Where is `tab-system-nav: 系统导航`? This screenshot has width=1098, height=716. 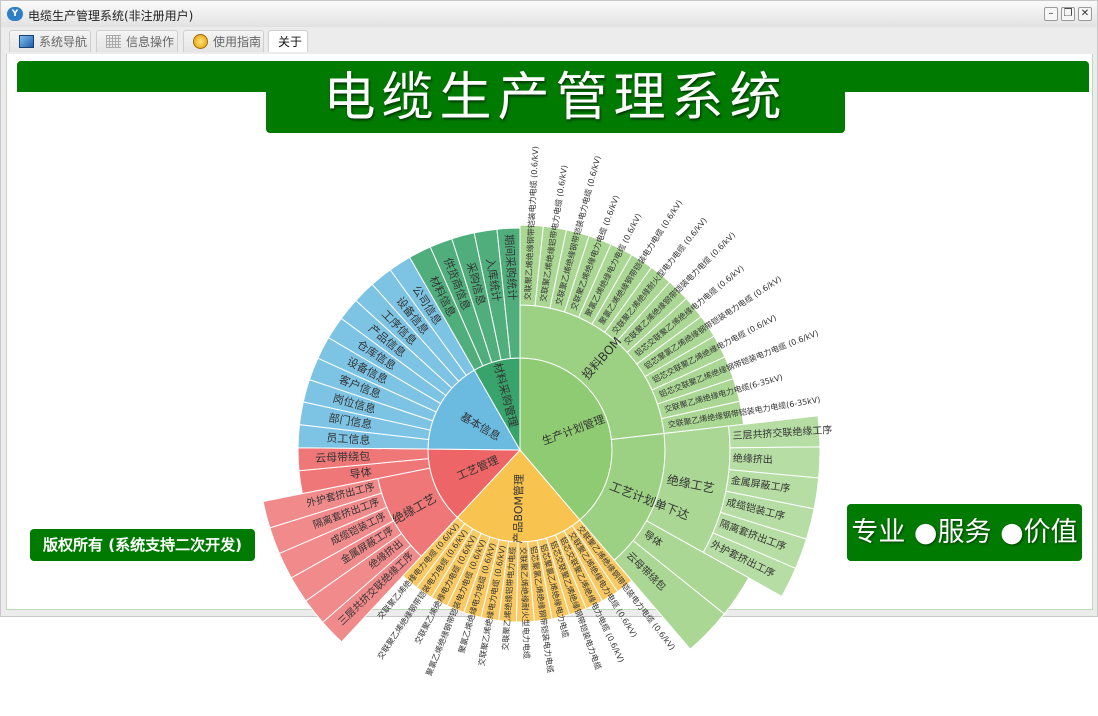 tab-system-nav: 系统导航 is located at coordinates (50, 41).